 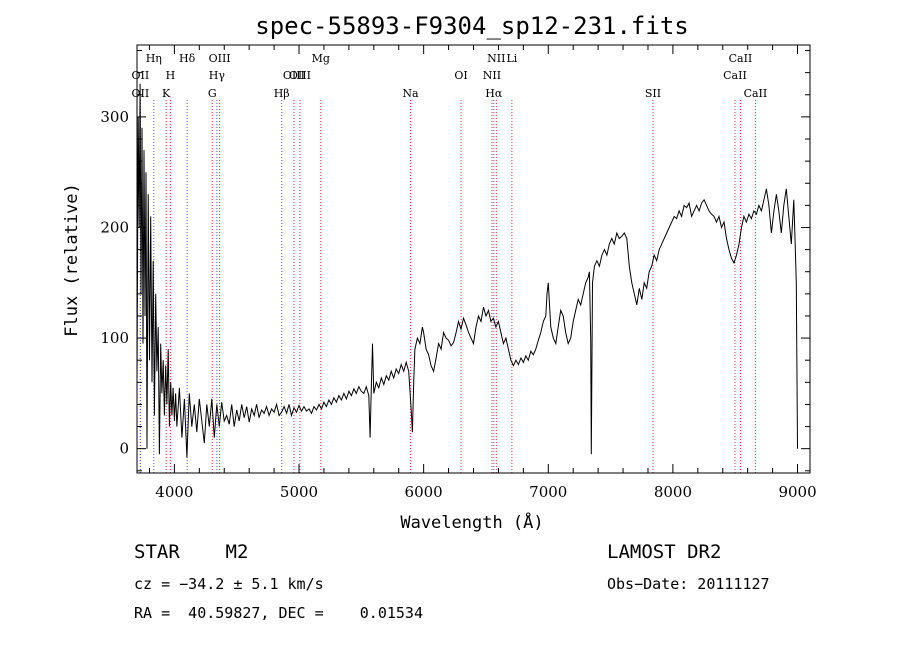 I want to click on line-label-6300: OI, so click(x=460, y=75).